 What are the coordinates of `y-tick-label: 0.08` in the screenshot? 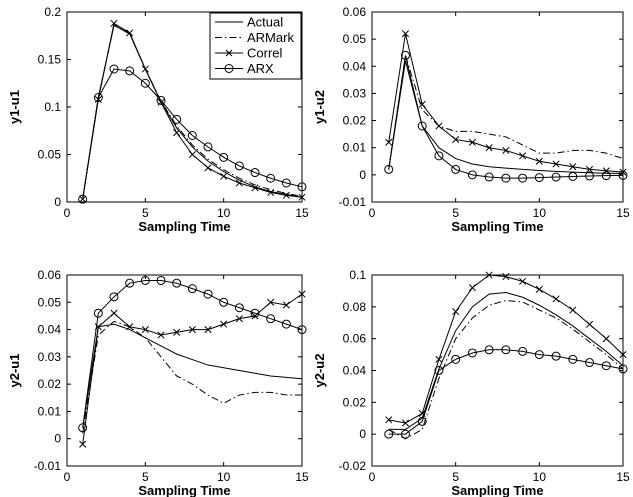 It's located at (355, 307).